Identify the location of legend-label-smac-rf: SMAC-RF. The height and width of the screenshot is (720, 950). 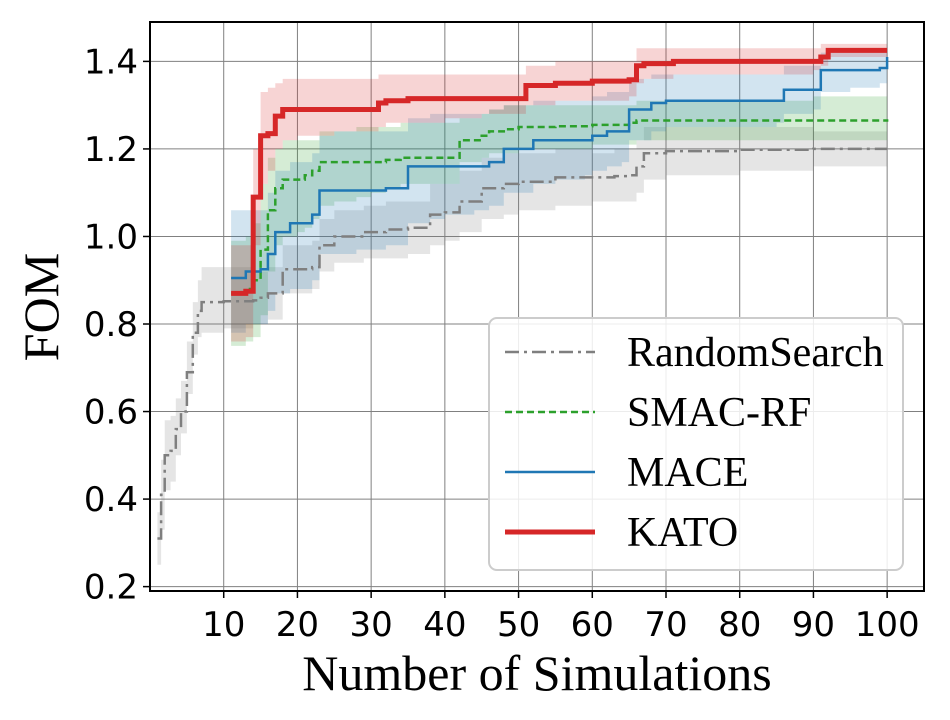
(719, 413).